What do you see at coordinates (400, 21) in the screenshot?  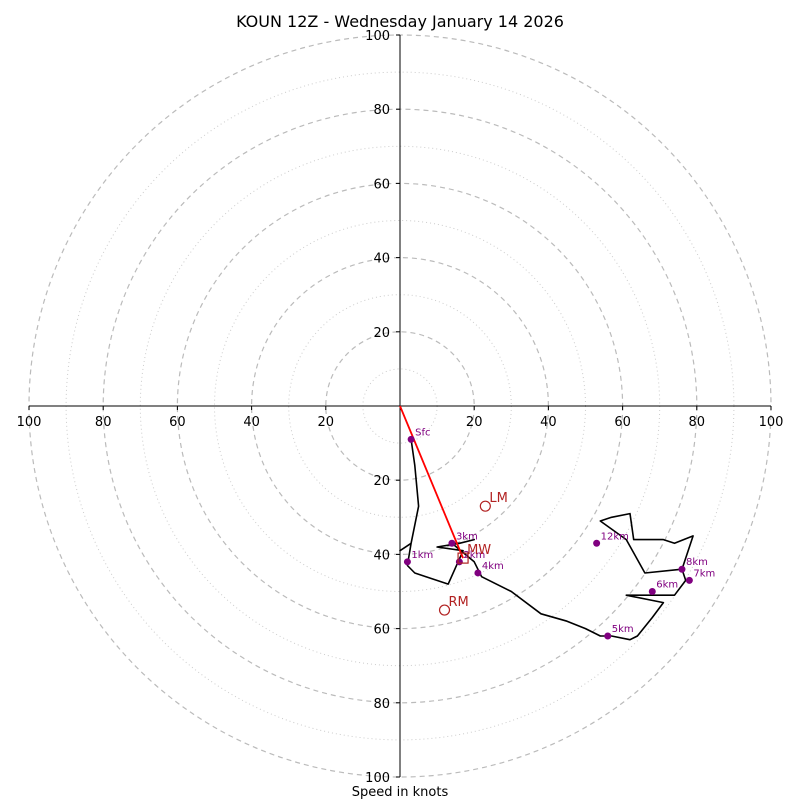 I see `chart-title: KOUN 12Z - Wednesday January 14 2026` at bounding box center [400, 21].